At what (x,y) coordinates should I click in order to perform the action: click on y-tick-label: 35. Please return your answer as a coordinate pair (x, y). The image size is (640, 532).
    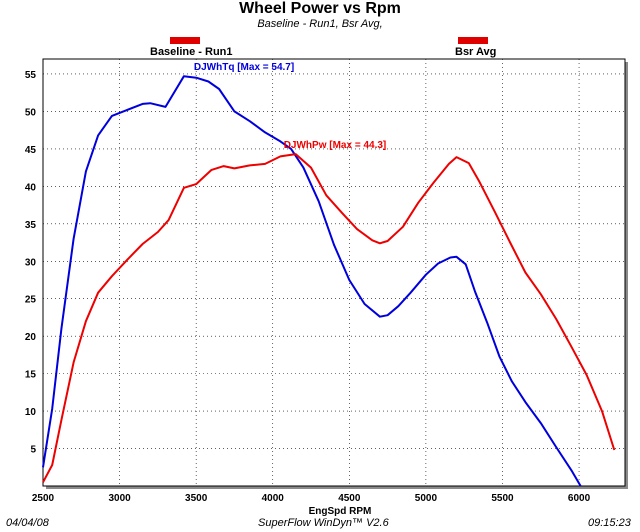
    Looking at the image, I should click on (31, 225).